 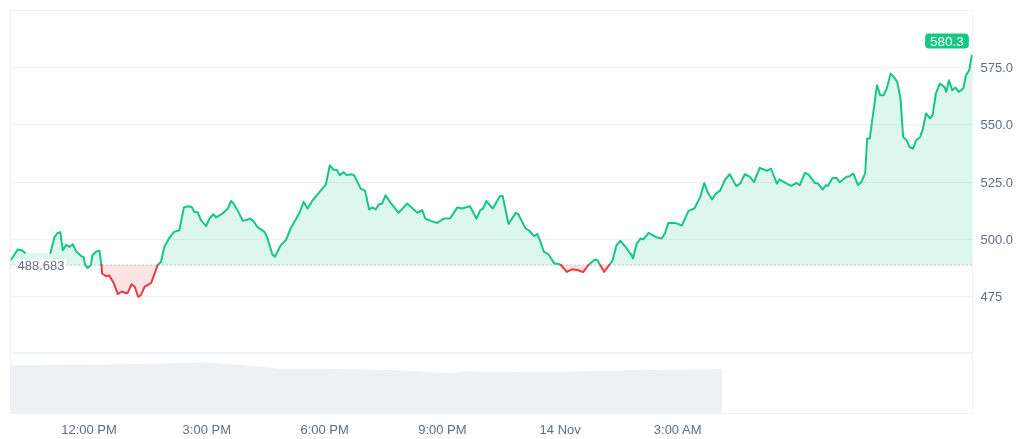 I want to click on x-tick-label: 14 Nov, so click(x=560, y=429).